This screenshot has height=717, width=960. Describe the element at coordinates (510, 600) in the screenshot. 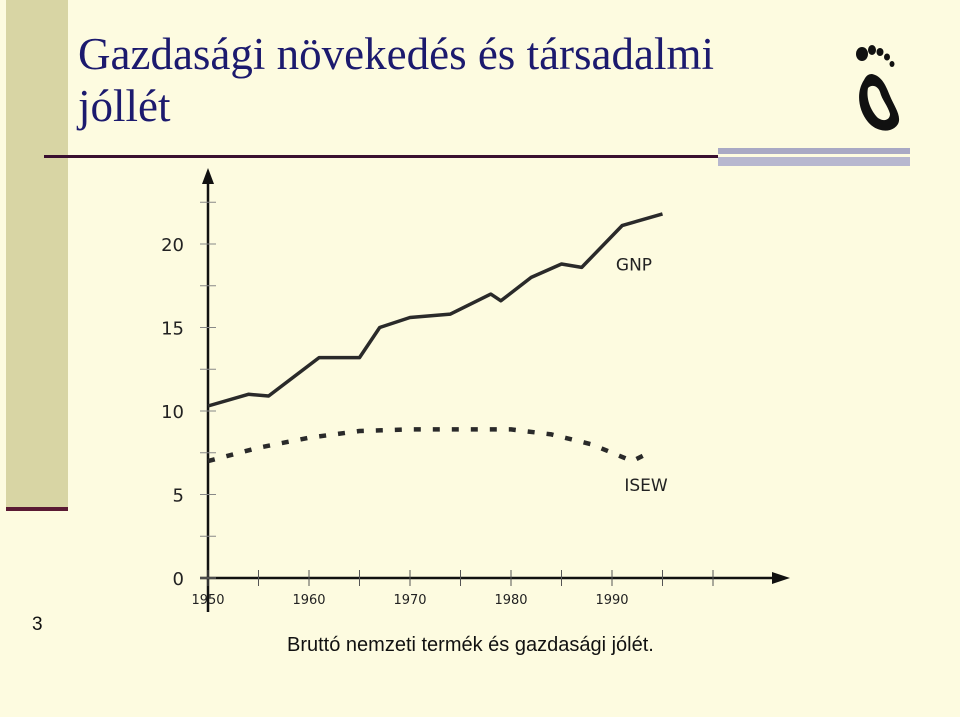

I see `x-tick-label: 1980` at that location.